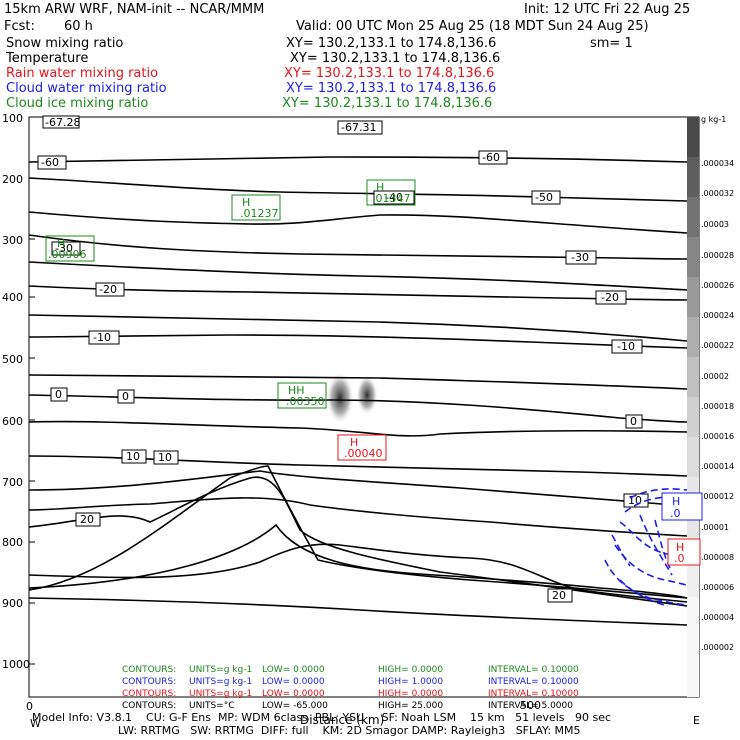 Image resolution: width=740 pixels, height=740 pixels. Describe the element at coordinates (387, 103) in the screenshot. I see `field-cloudice-xy: XY= 130.2,133.1 to 174.8,136.6` at that location.